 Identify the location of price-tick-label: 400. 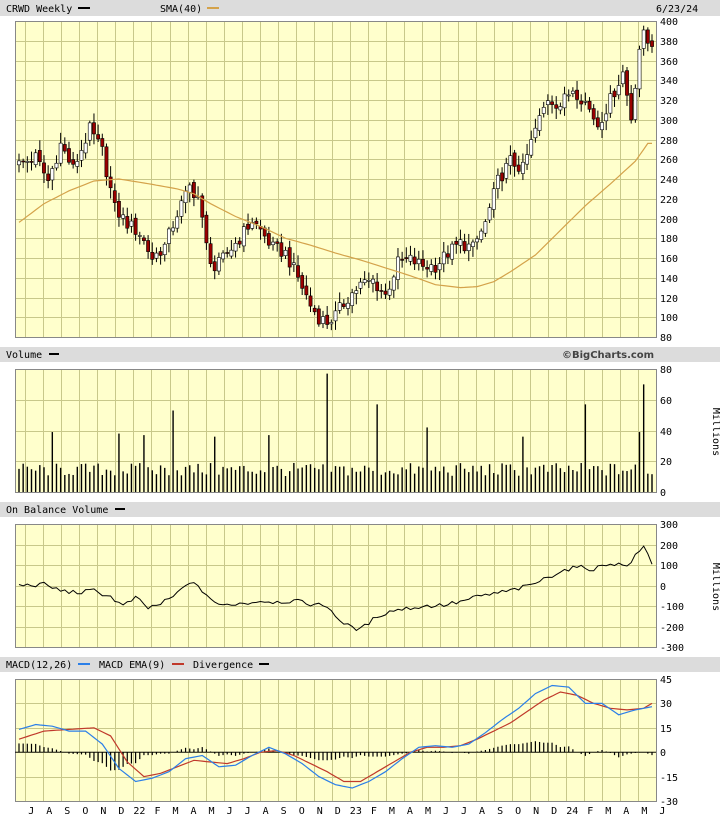
(669, 22).